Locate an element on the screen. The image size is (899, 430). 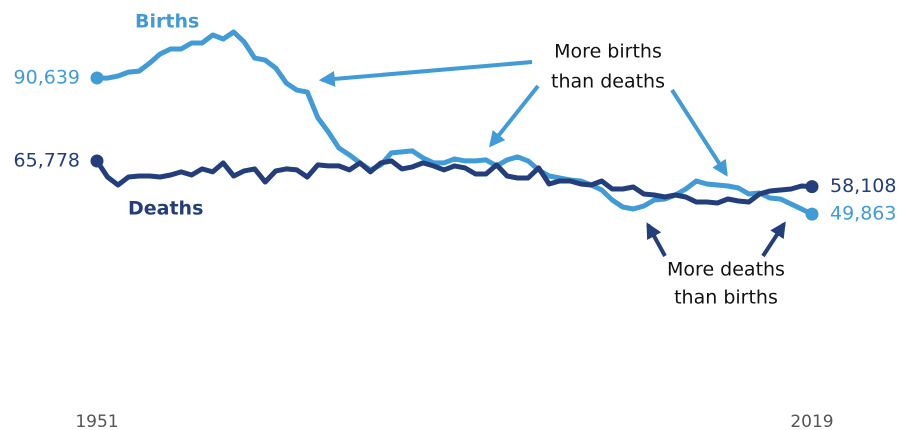
series-line is located at coordinates (453, 182).